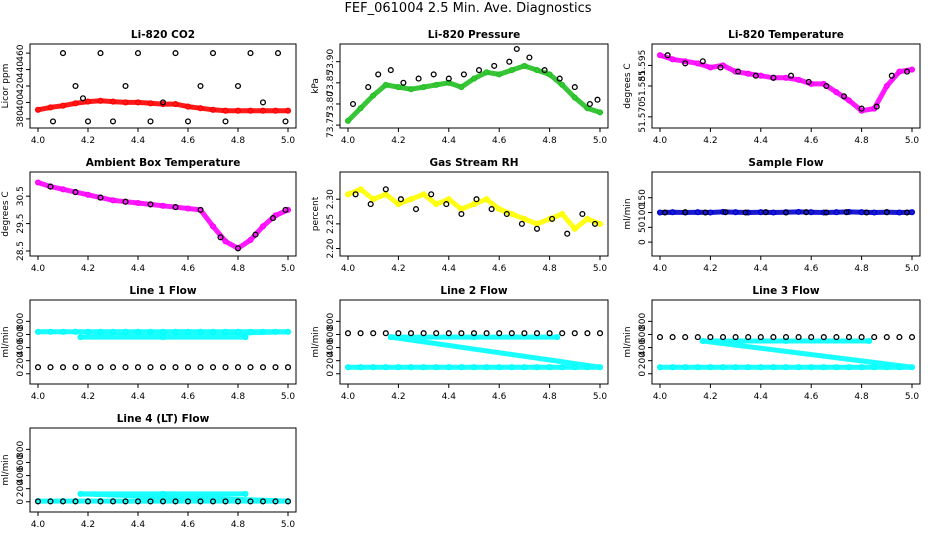  What do you see at coordinates (38, 141) in the screenshot?
I see `li-820-co2-xtick-label: 4.0` at bounding box center [38, 141].